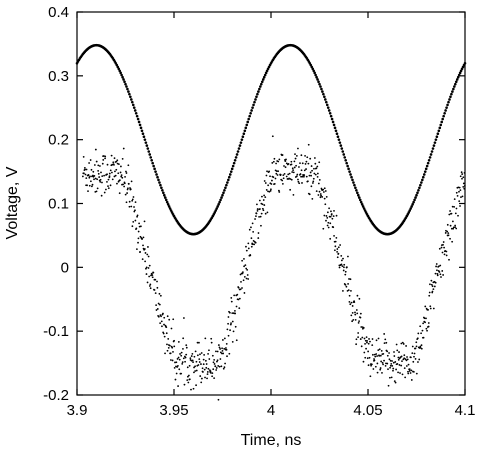  I want to click on x-tick-label: 4, so click(271, 410).